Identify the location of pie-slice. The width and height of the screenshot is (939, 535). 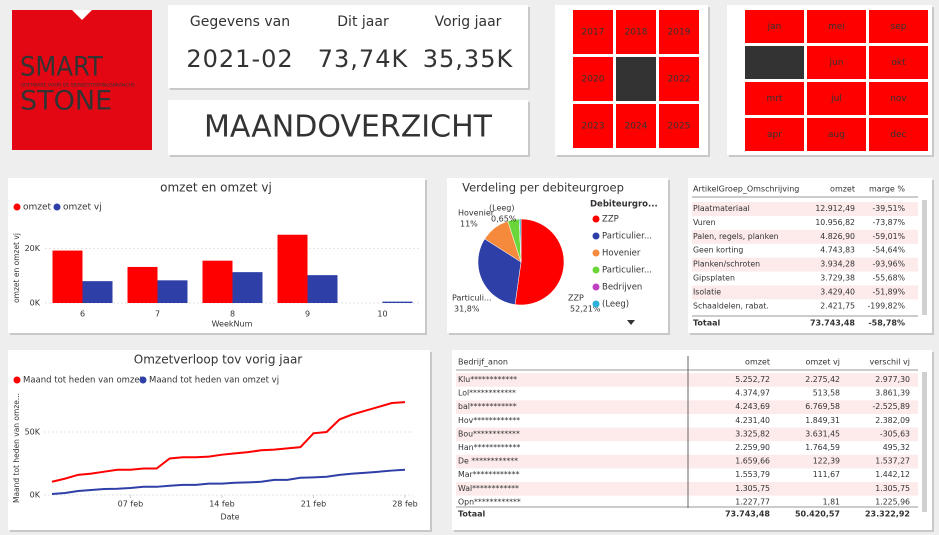
(520, 240).